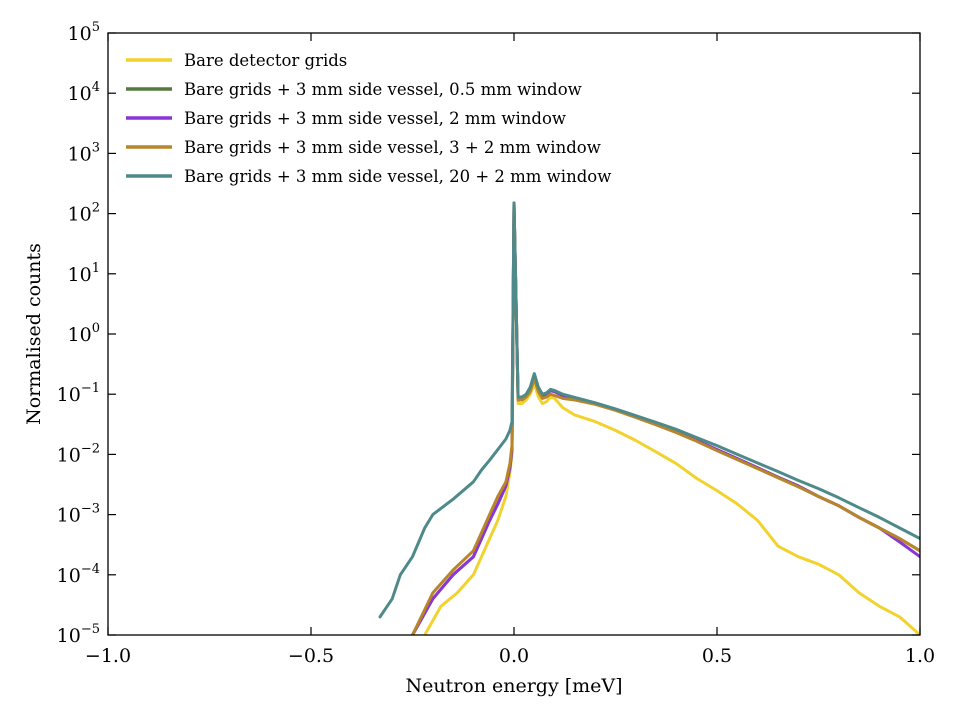  Describe the element at coordinates (78, 514) in the screenshot. I see `y-tick-label: 10⁻³` at that location.